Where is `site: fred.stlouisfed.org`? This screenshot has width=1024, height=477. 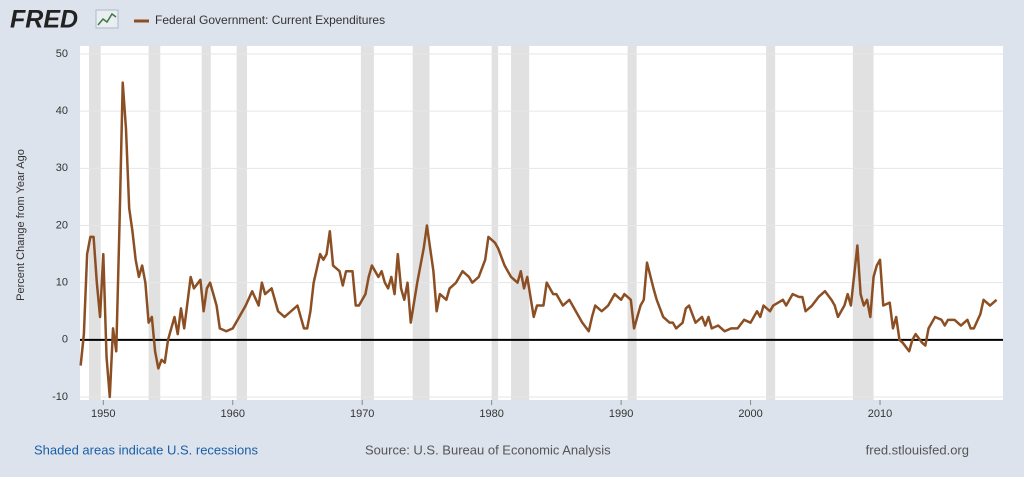
site: fred.stlouisfed.org is located at coordinates (917, 449).